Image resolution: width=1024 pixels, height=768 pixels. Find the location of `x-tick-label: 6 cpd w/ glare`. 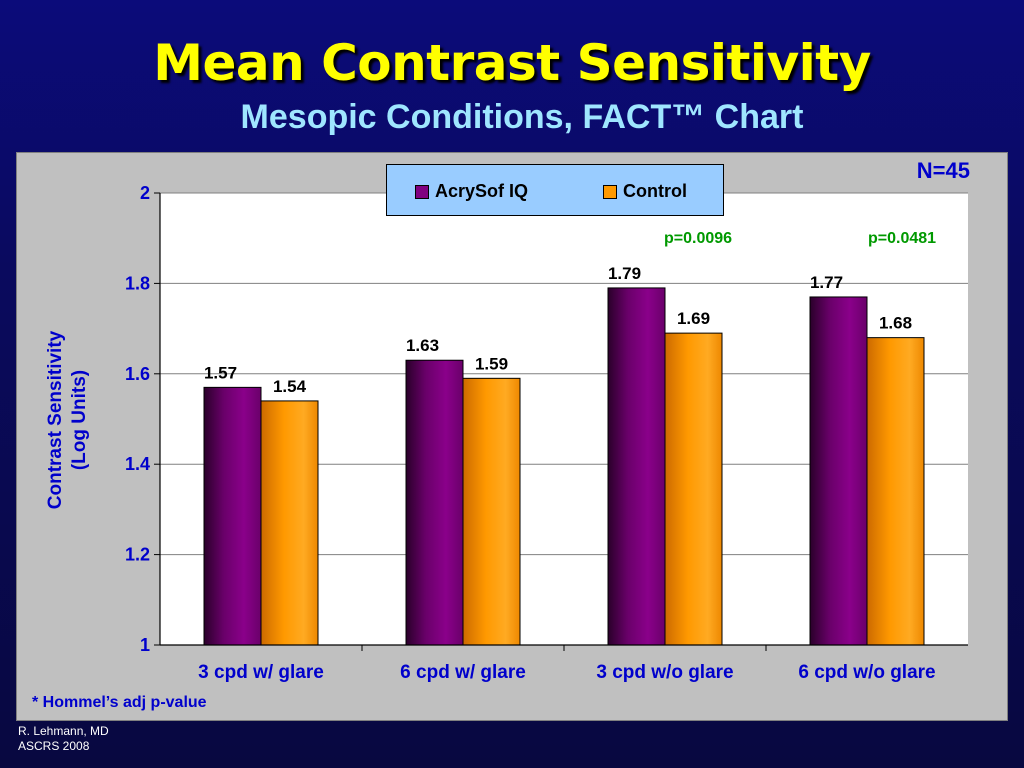

x-tick-label: 6 cpd w/ glare is located at coordinates (463, 672).